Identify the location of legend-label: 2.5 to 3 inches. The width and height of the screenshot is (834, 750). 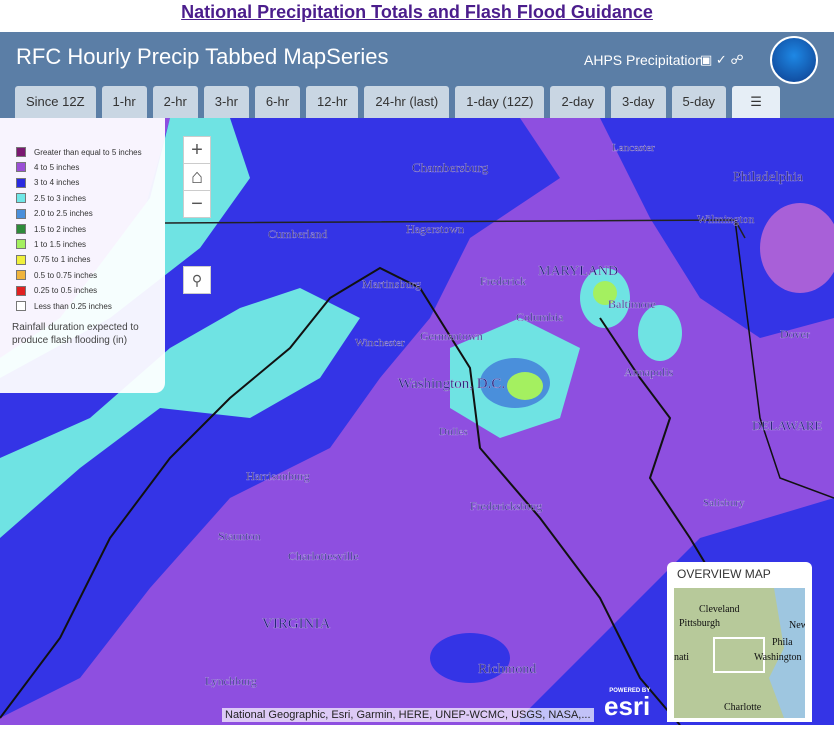
(60, 198).